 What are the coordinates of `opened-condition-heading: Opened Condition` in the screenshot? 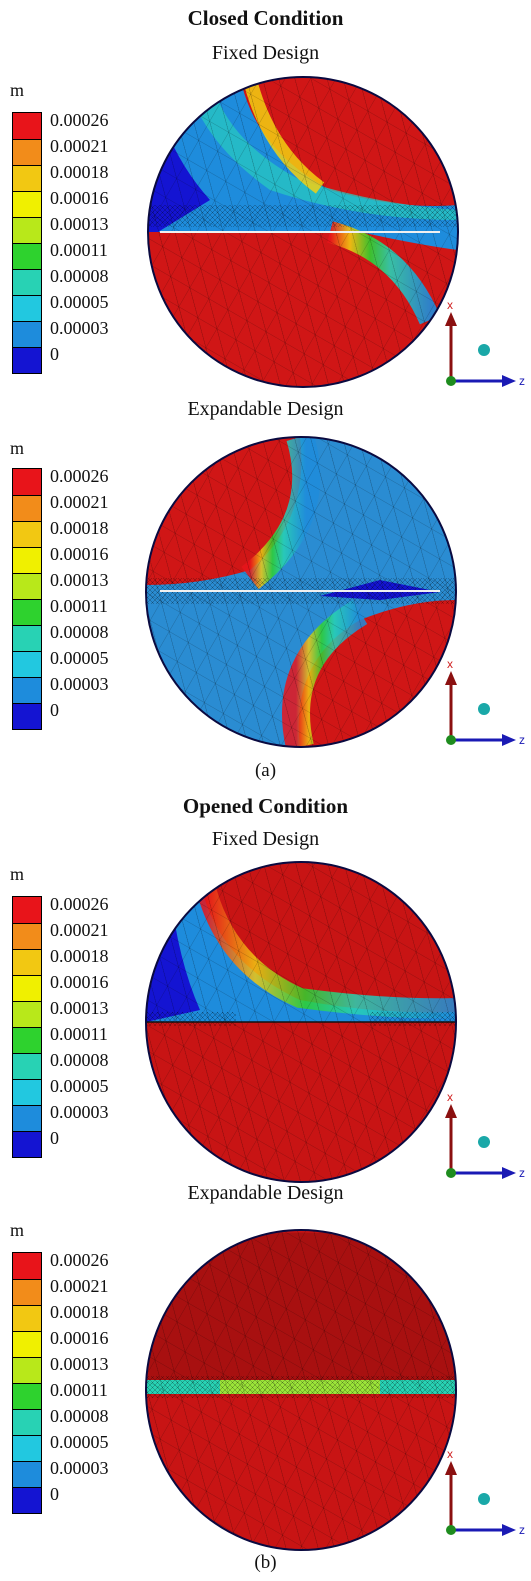 It's located at (265, 806).